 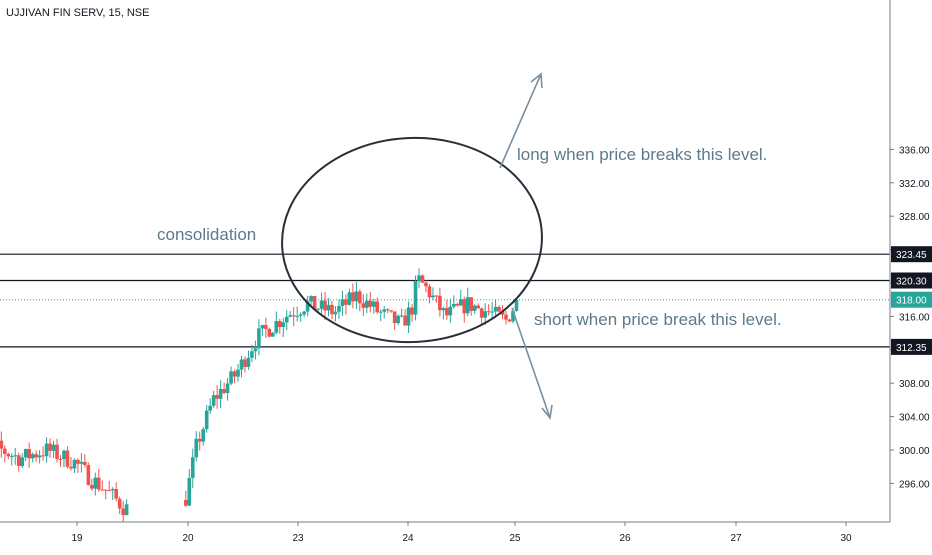 What do you see at coordinates (736, 538) in the screenshot?
I see `x-tick-label: 27` at bounding box center [736, 538].